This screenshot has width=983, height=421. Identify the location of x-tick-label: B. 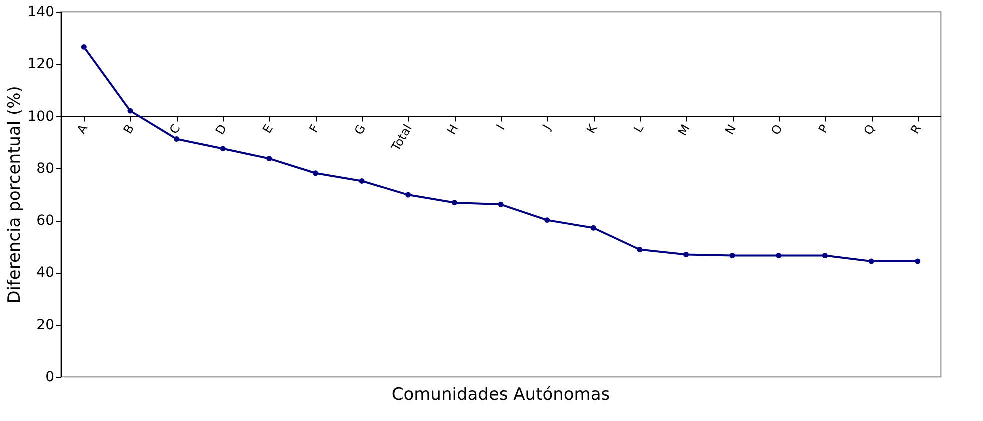
(129, 129).